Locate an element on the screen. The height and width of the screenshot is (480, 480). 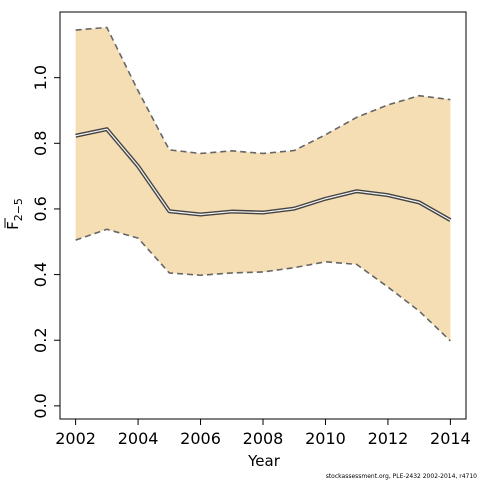
y-tick-label: 0.2 is located at coordinates (40, 340).